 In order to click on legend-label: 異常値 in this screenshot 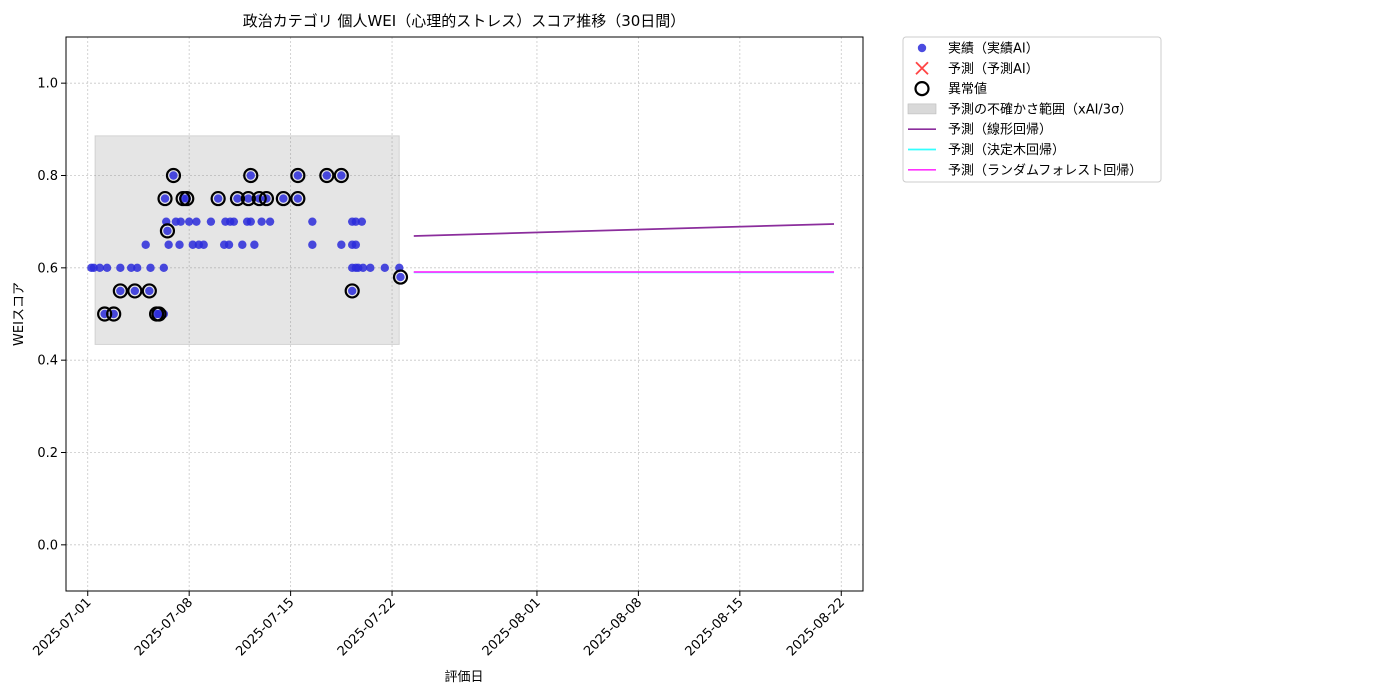, I will do `click(967, 89)`.